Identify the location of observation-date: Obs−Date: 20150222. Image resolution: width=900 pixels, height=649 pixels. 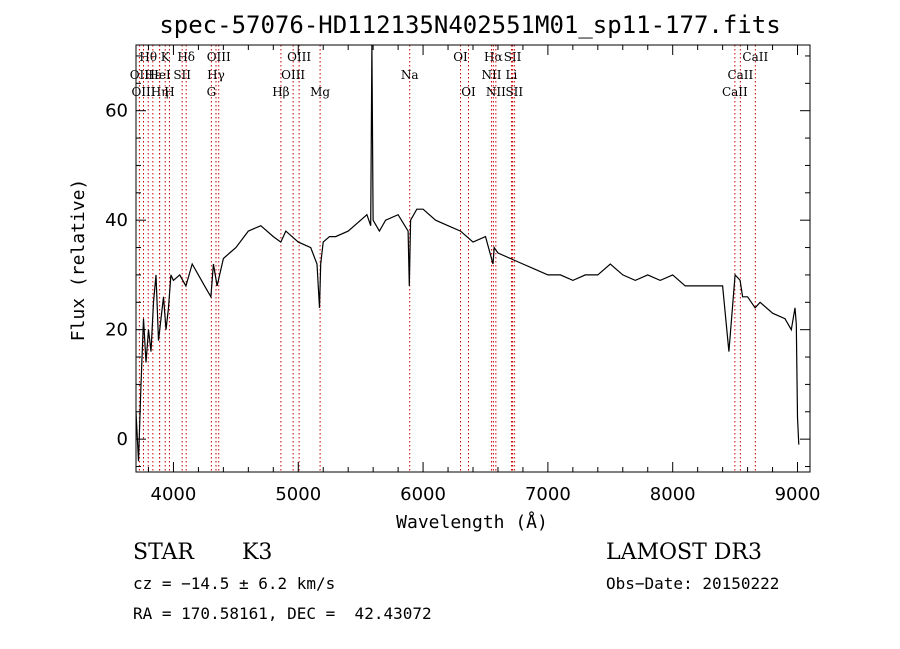
(693, 583).